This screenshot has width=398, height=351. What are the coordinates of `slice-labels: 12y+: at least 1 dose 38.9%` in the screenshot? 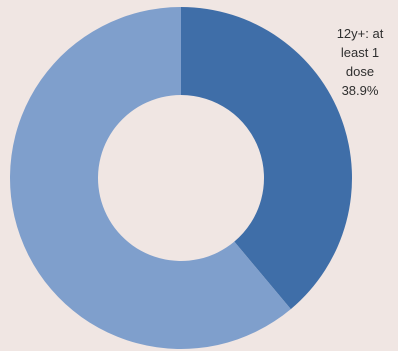 It's located at (360, 62).